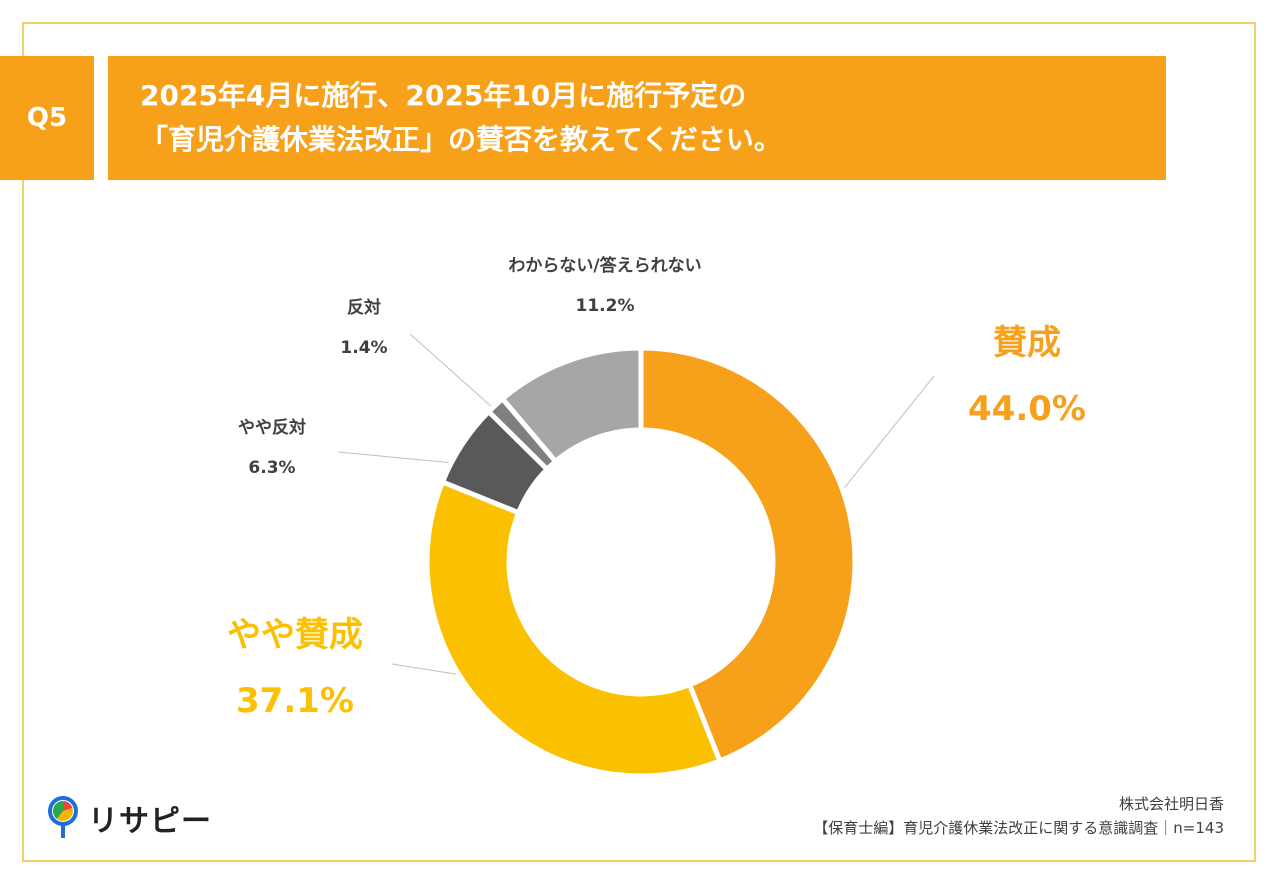  I want to click on label-somewhat-agree-name: やや賛成, so click(295, 635).